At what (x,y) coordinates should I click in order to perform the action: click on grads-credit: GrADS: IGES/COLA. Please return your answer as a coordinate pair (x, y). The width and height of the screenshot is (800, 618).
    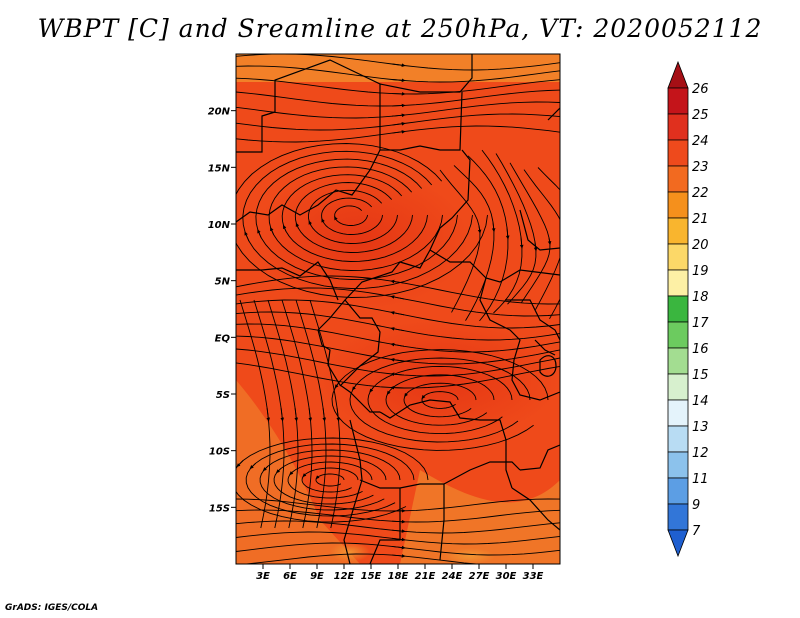
    Looking at the image, I should click on (52, 608).